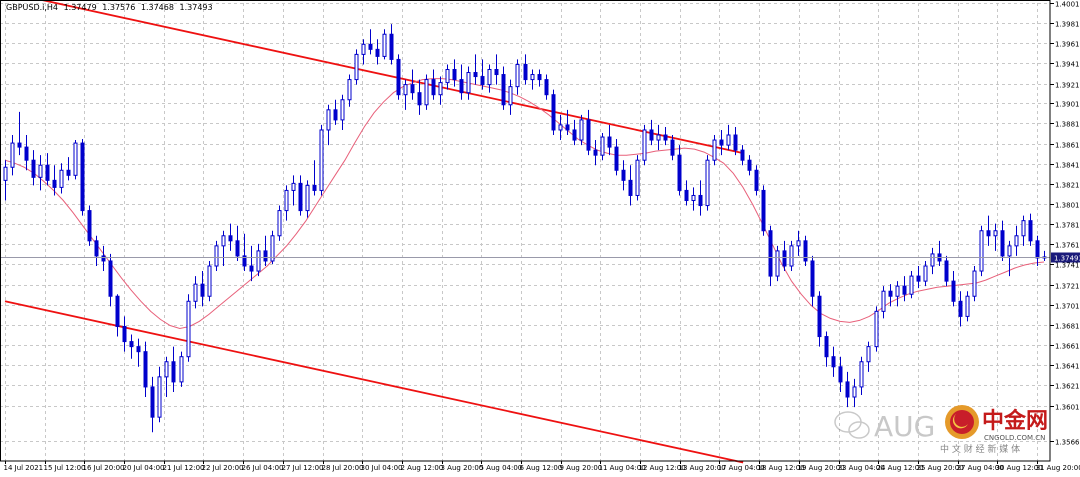 Image resolution: width=1080 pixels, height=477 pixels. I want to click on y-tick-label: 1.39810, so click(1067, 25).